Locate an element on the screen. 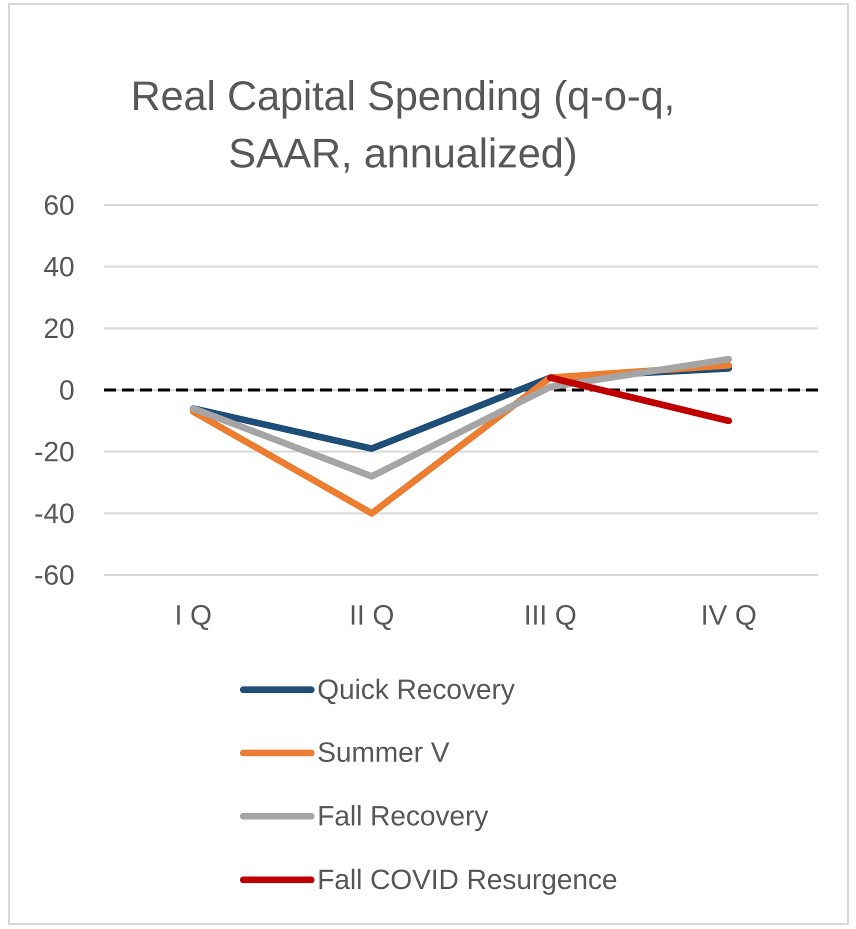 The height and width of the screenshot is (929, 856). legend-label: Fall COVID Resurgence is located at coordinates (468, 881).